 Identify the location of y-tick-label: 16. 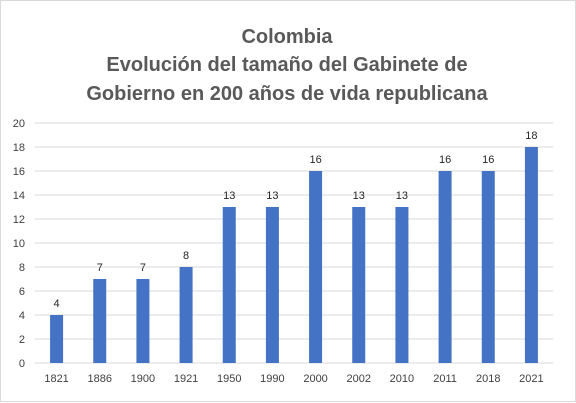
(19, 172).